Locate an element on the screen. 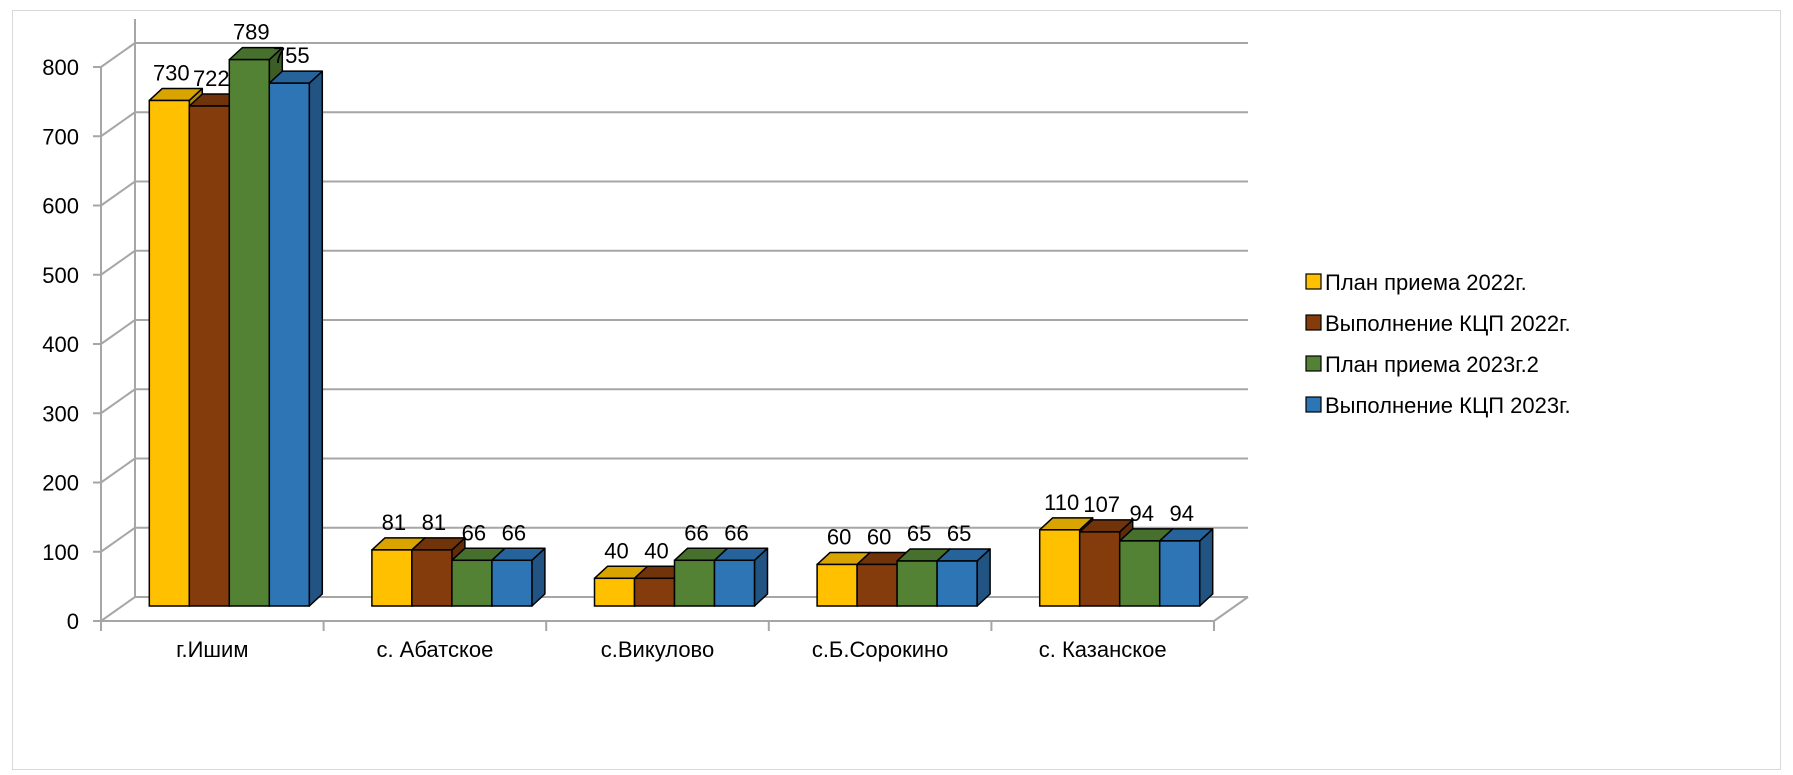 The image size is (1793, 775). x-tick-label: с. Казанское is located at coordinates (1103, 649).